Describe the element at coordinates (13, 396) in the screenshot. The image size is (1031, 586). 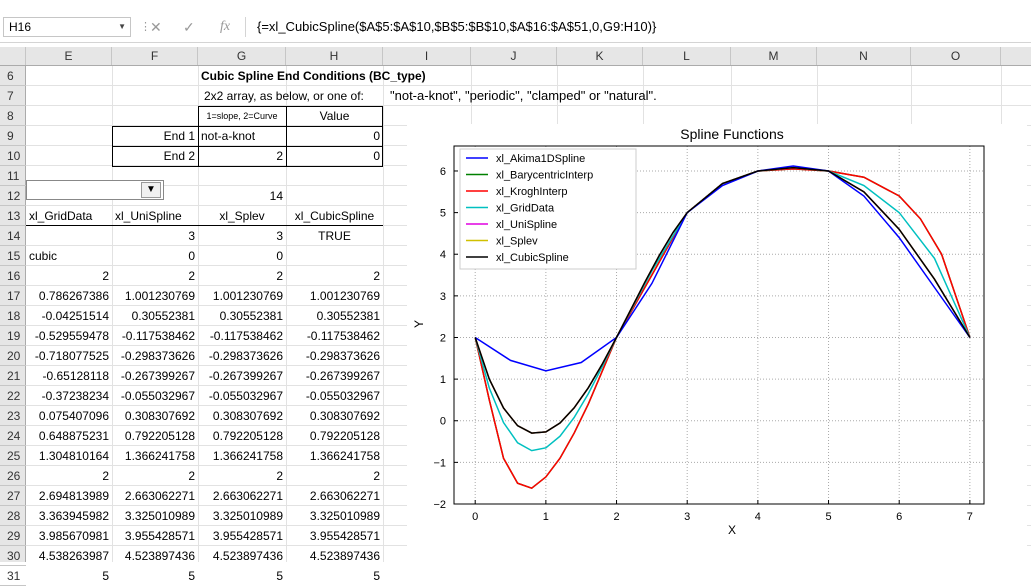
I see `row-header: 22` at that location.